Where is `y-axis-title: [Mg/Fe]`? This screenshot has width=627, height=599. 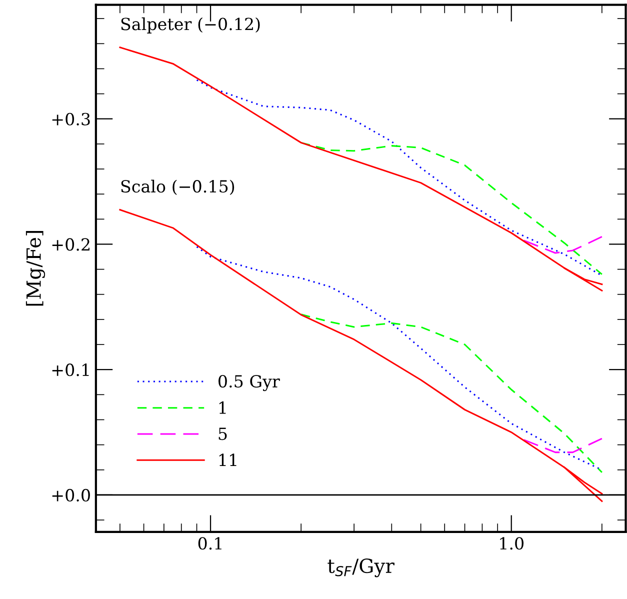
y-axis-title: [Mg/Fe] is located at coordinates (36, 268).